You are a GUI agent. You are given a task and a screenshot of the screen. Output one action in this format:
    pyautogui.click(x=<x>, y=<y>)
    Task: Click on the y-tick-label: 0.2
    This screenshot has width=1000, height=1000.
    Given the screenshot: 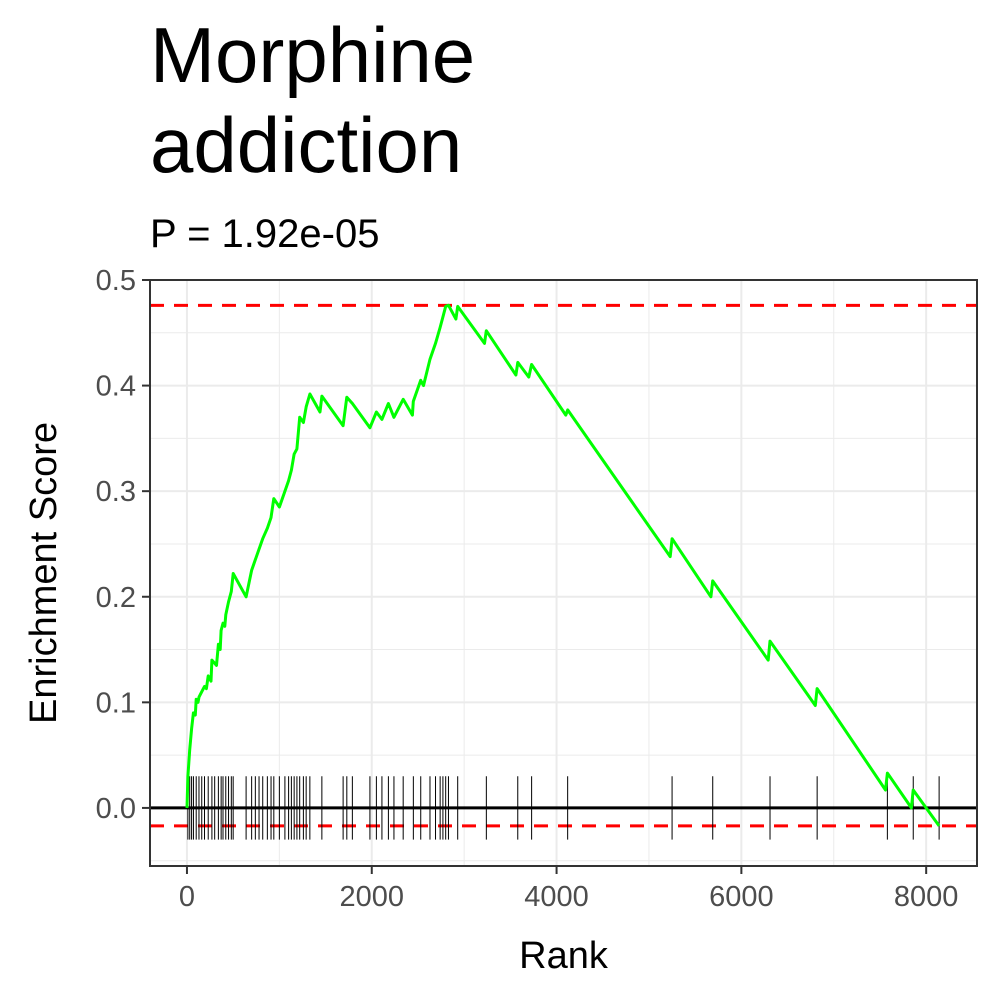 What is the action you would take?
    pyautogui.click(x=116, y=598)
    